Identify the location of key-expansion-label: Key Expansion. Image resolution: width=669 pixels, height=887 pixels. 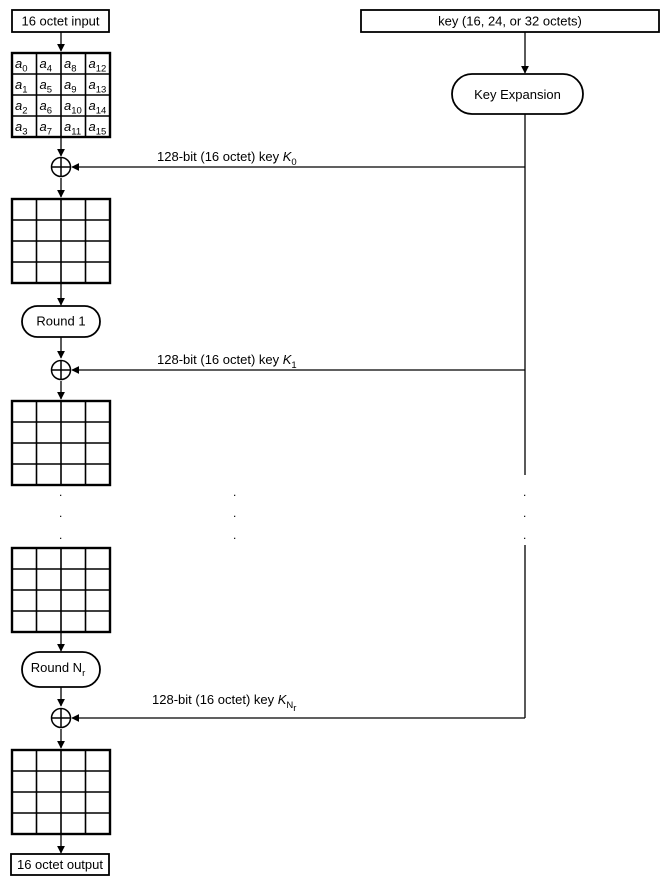
(517, 94).